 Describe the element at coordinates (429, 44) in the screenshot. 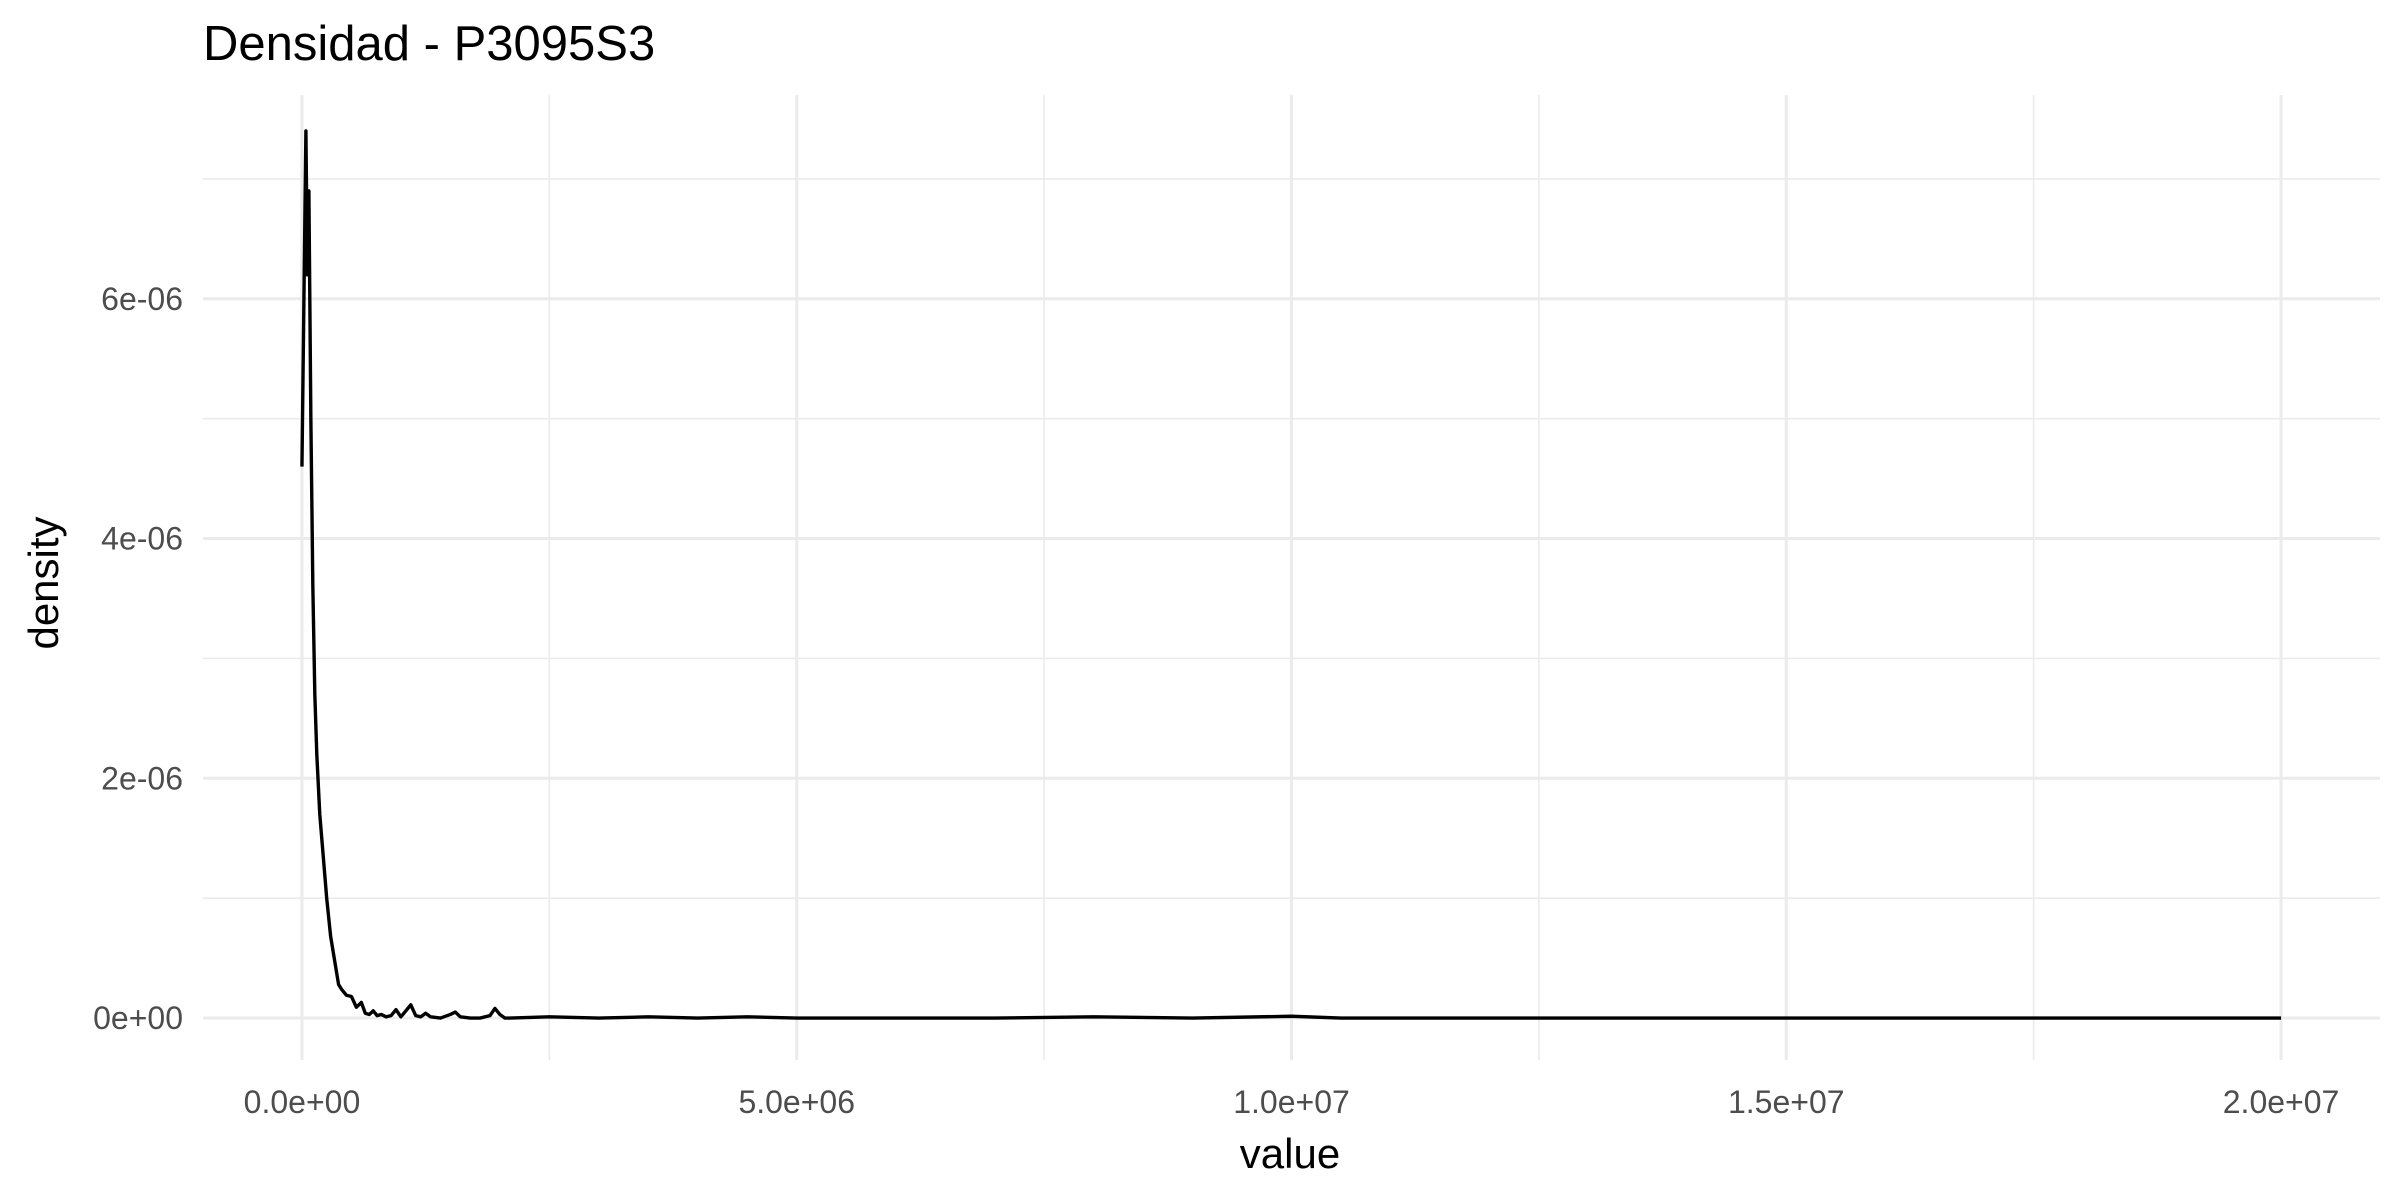

I see `chart-title: Densidad - P3095S3` at that location.